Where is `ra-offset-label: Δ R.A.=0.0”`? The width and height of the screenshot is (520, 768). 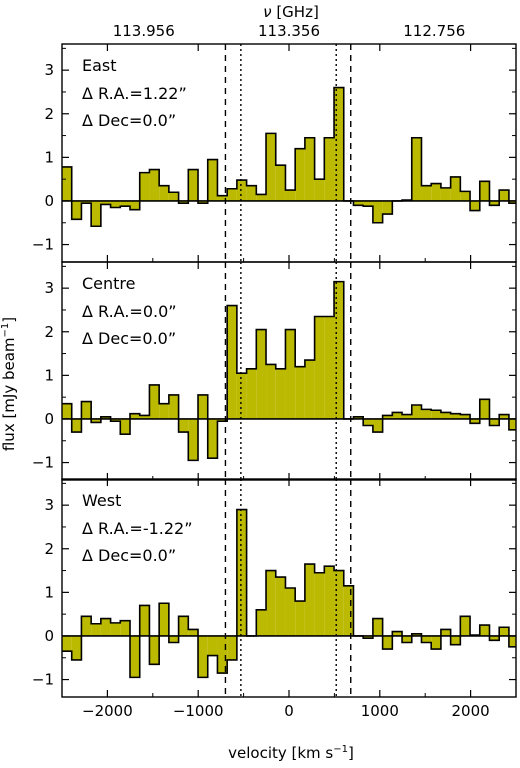 ra-offset-label: Δ R.A.=0.0” is located at coordinates (129, 311).